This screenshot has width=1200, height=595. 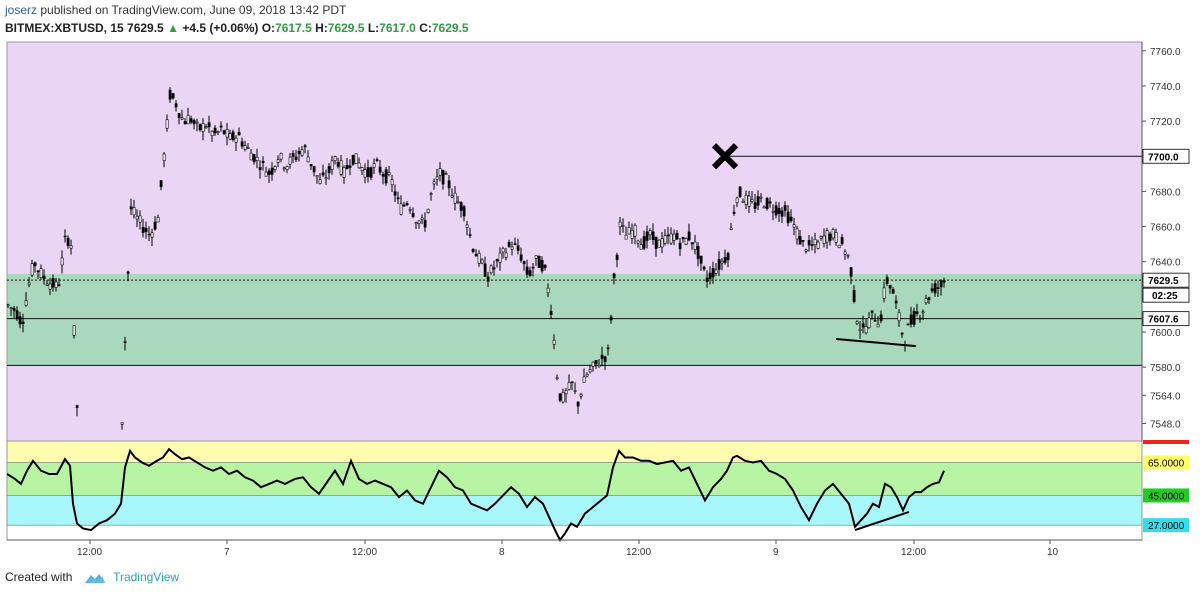 What do you see at coordinates (1166, 496) in the screenshot?
I see `osc-label-1: 45.0000` at bounding box center [1166, 496].